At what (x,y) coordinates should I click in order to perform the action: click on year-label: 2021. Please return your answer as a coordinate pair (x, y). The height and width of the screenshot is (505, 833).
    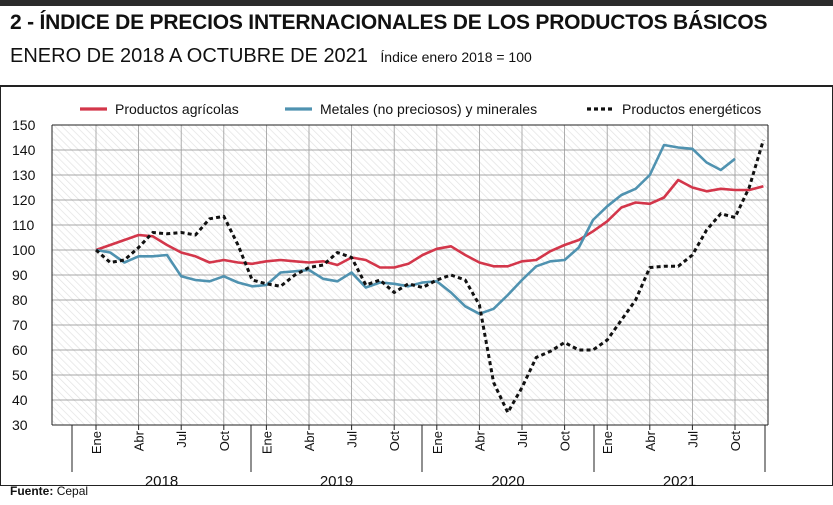
    Looking at the image, I should click on (679, 479).